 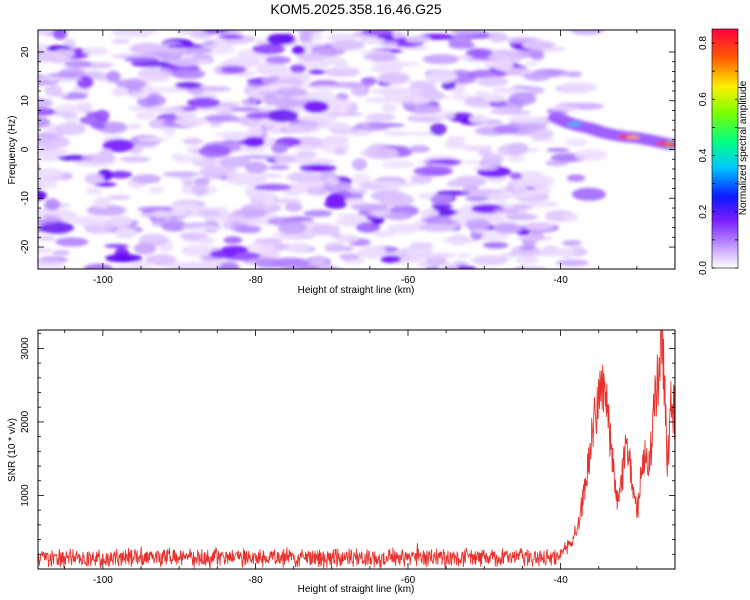 I want to click on spectrogram-signal-track, so click(x=611, y=131).